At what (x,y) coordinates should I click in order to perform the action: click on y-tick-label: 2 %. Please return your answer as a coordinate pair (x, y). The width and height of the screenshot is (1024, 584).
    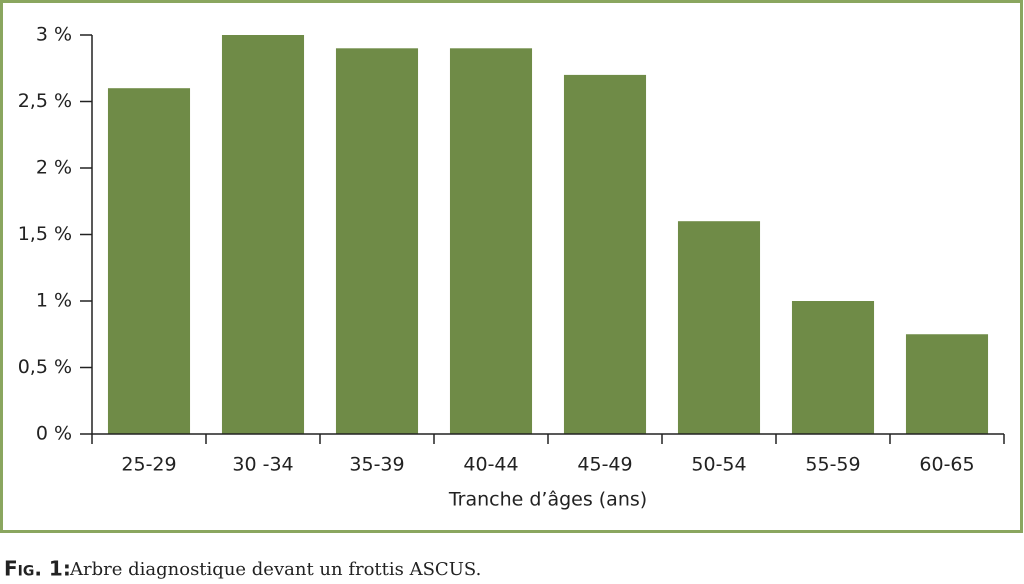
    Looking at the image, I should click on (54, 168).